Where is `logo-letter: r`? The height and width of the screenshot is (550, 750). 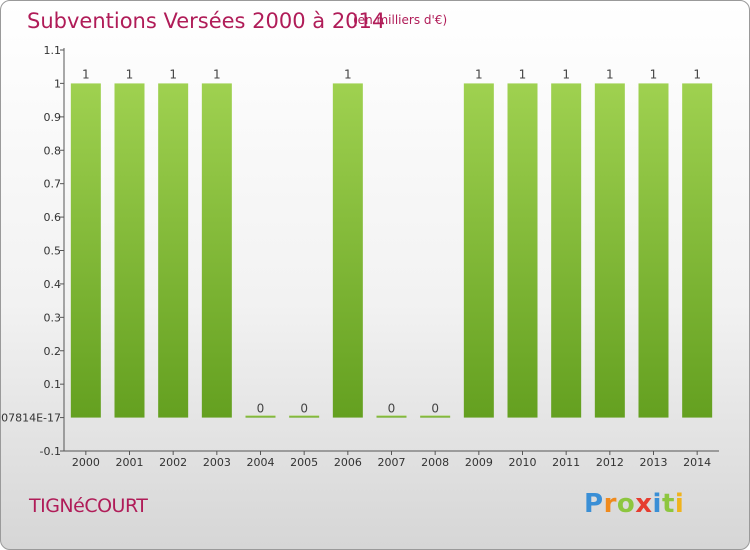 logo-letter: r is located at coordinates (610, 504).